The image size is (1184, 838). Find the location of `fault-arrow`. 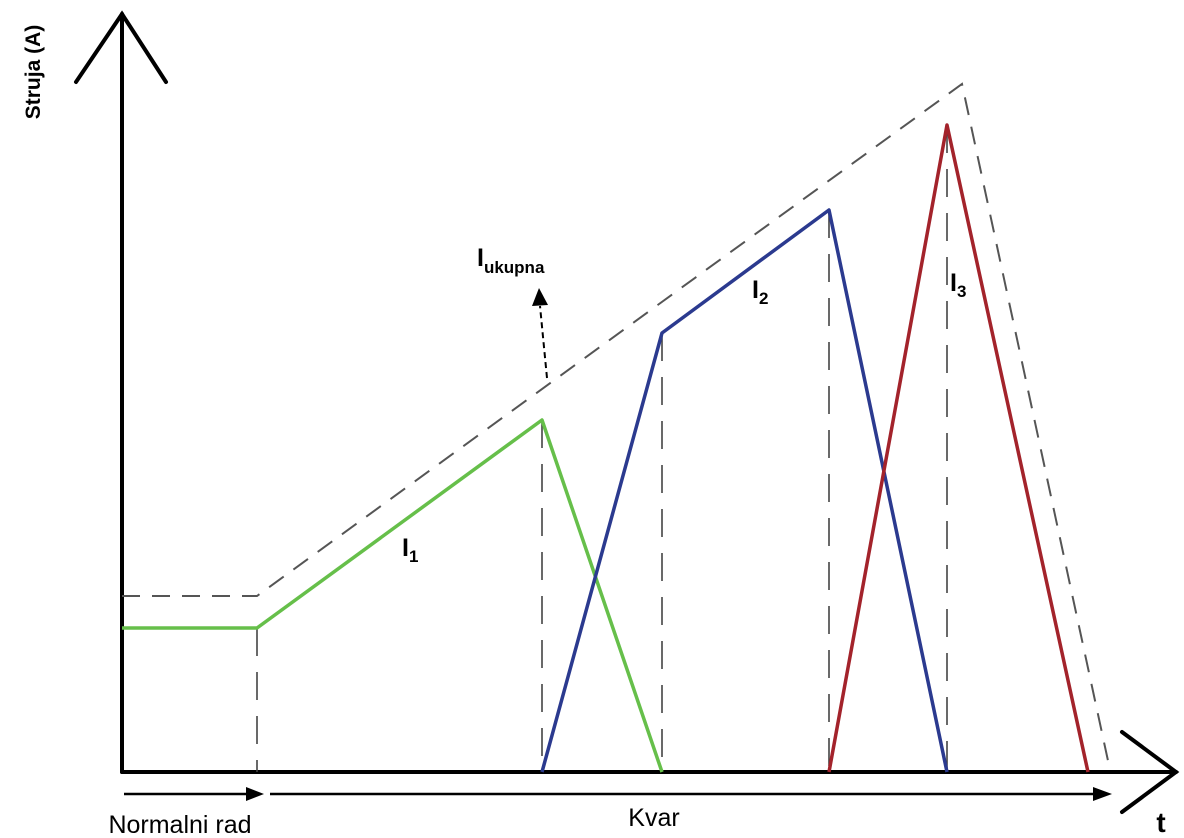

fault-arrow is located at coordinates (691, 794).